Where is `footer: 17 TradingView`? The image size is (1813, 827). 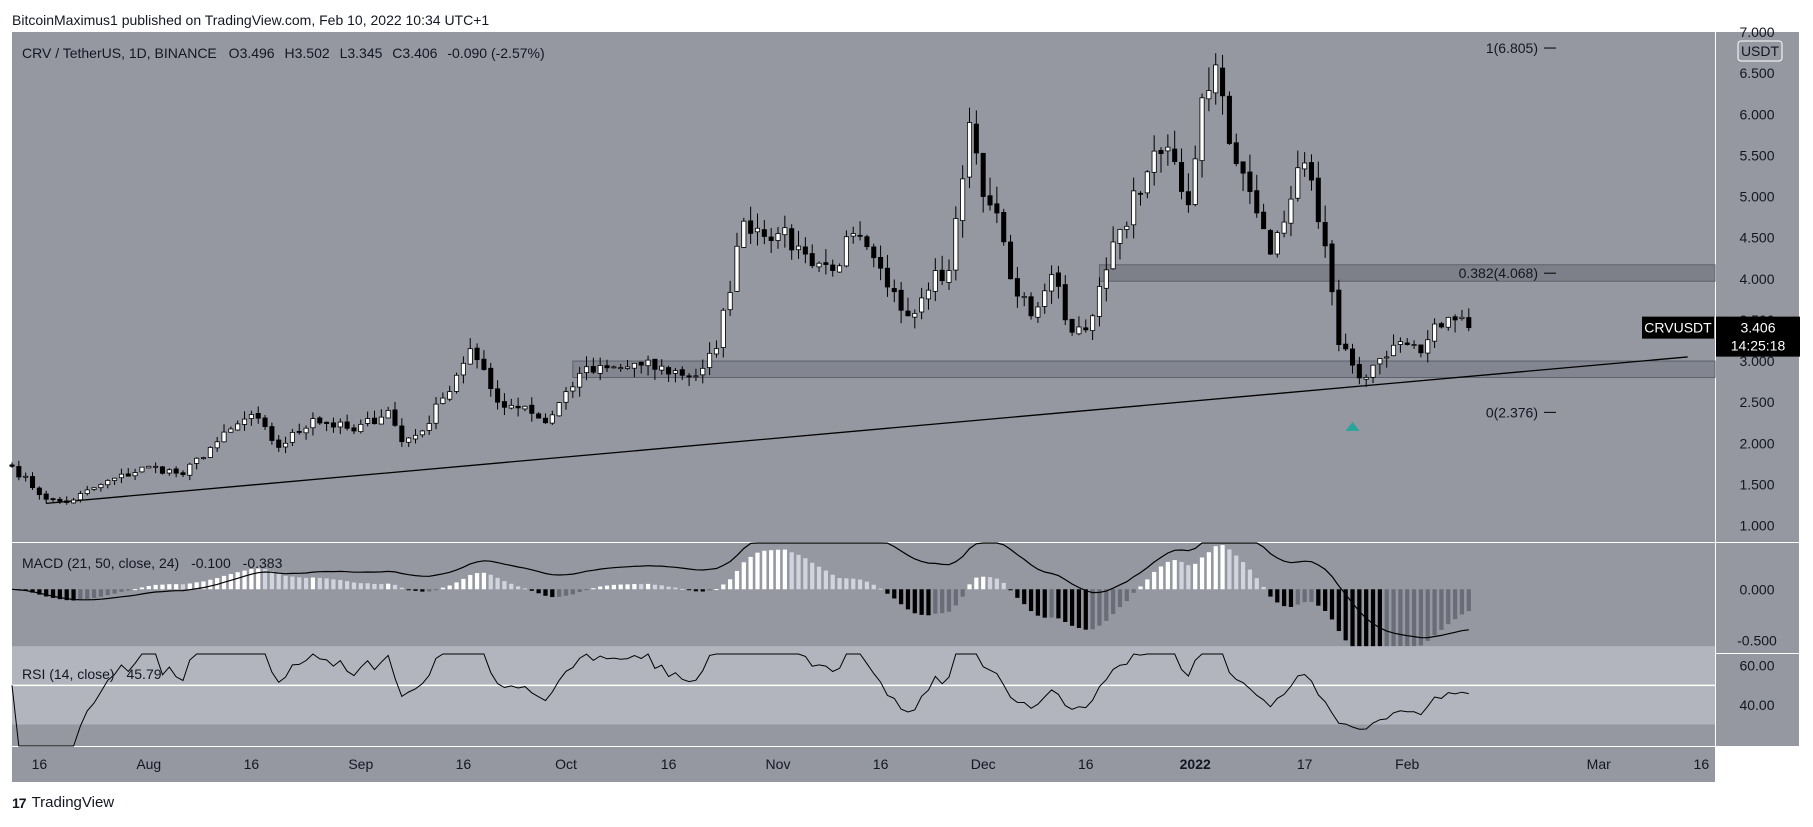
footer: 17 TradingView is located at coordinates (63, 802).